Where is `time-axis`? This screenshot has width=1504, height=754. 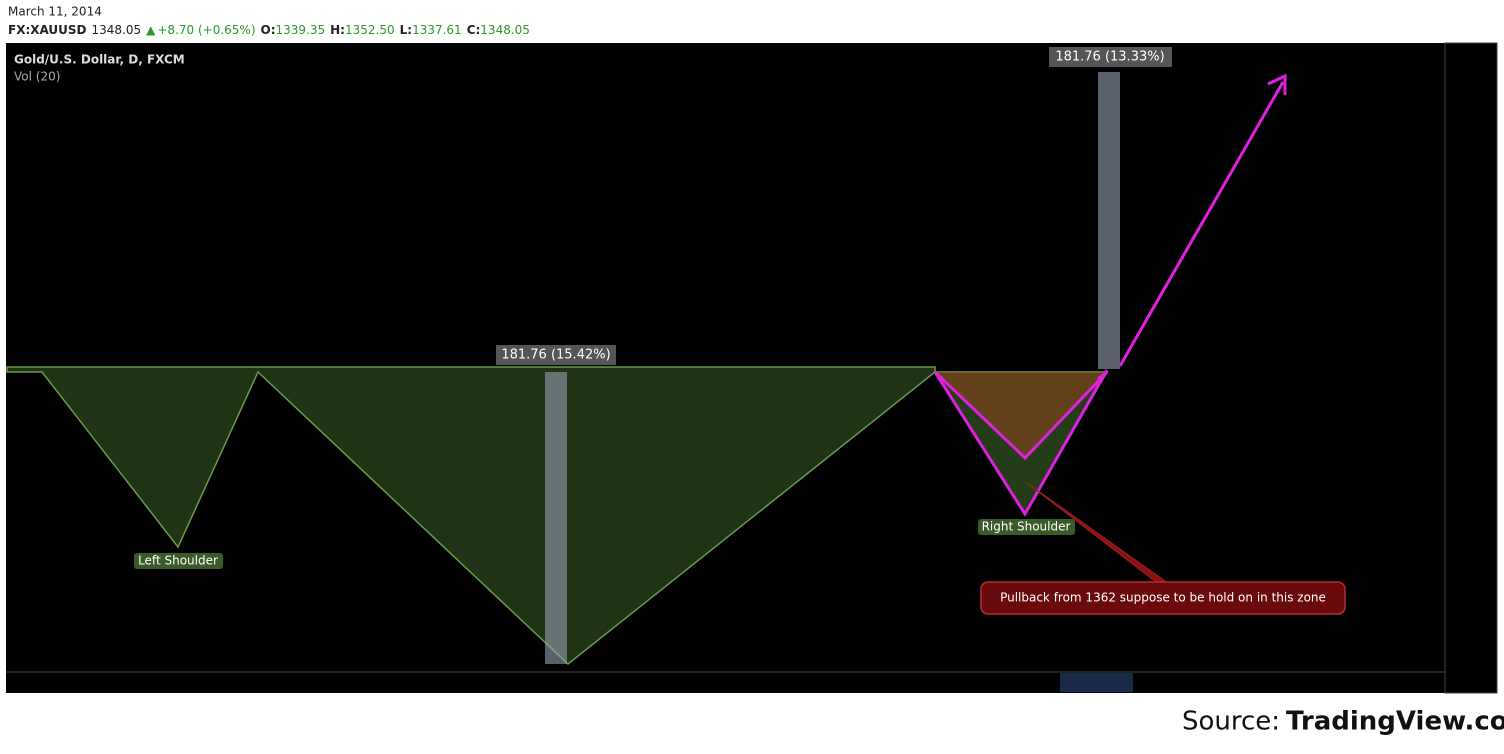
time-axis is located at coordinates (1096, 682).